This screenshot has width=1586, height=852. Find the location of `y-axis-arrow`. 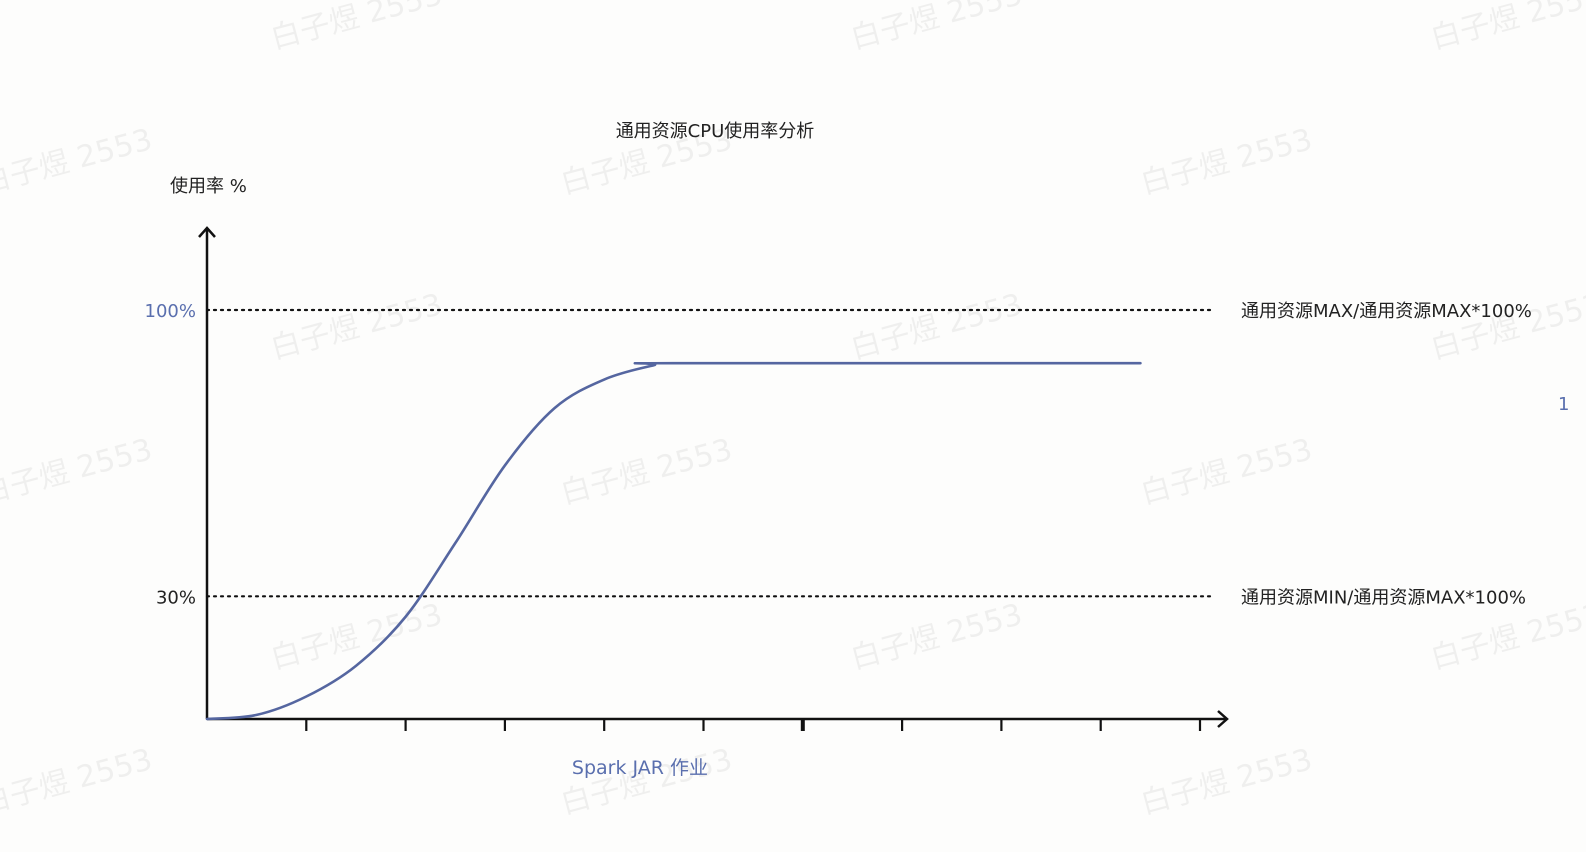

y-axis-arrow is located at coordinates (207, 232).